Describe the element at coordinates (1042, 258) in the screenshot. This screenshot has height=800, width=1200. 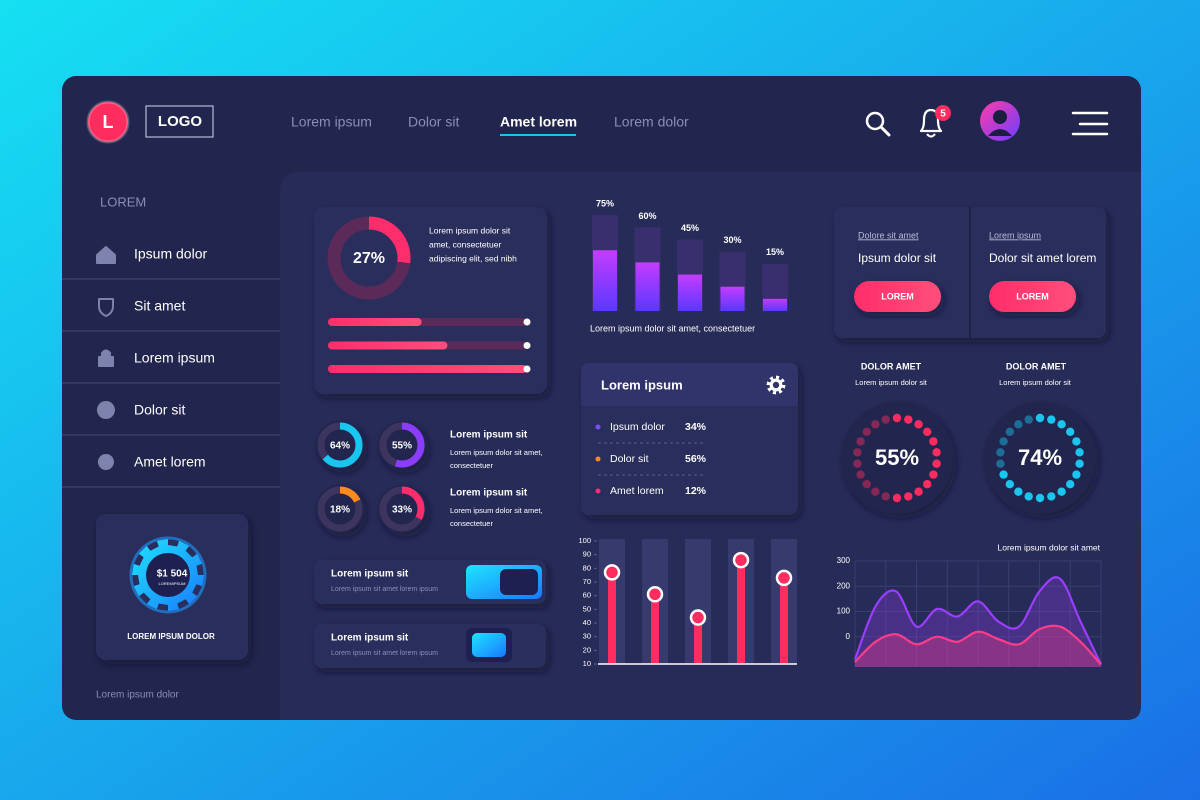
I see `cta-title: Dolor sit amet lorem` at that location.